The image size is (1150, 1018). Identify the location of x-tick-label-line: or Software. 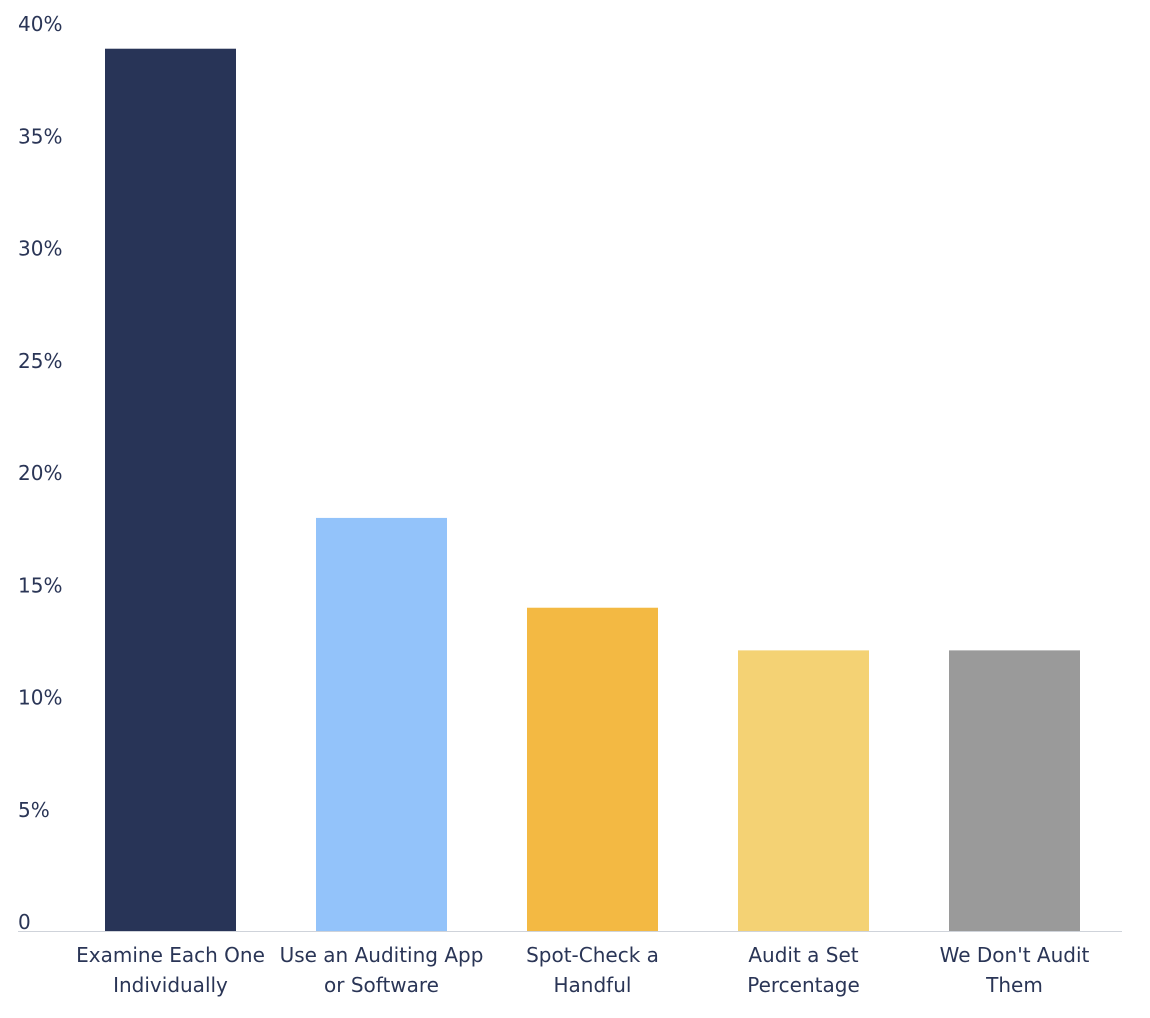
(381, 985).